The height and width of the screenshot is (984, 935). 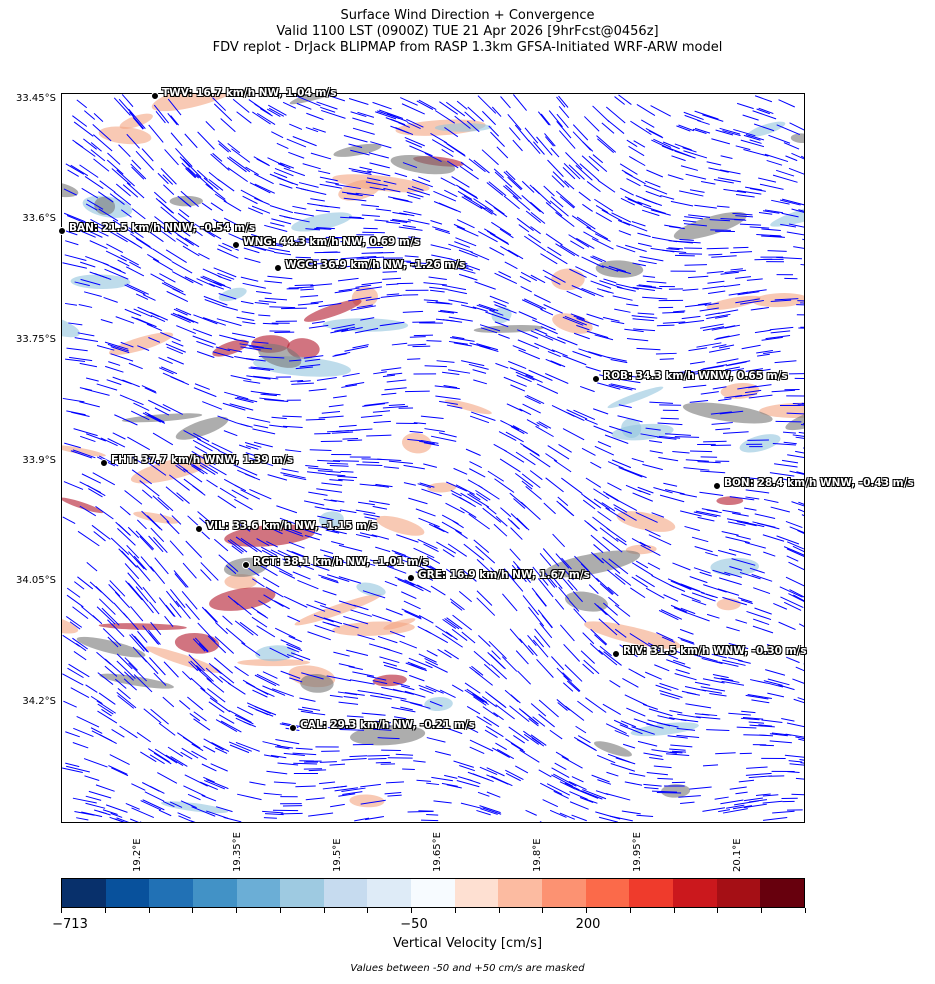 What do you see at coordinates (375, 265) in the screenshot?
I see `station-label: WGC: 36.9 km/h NW, -1.26 m/s` at bounding box center [375, 265].